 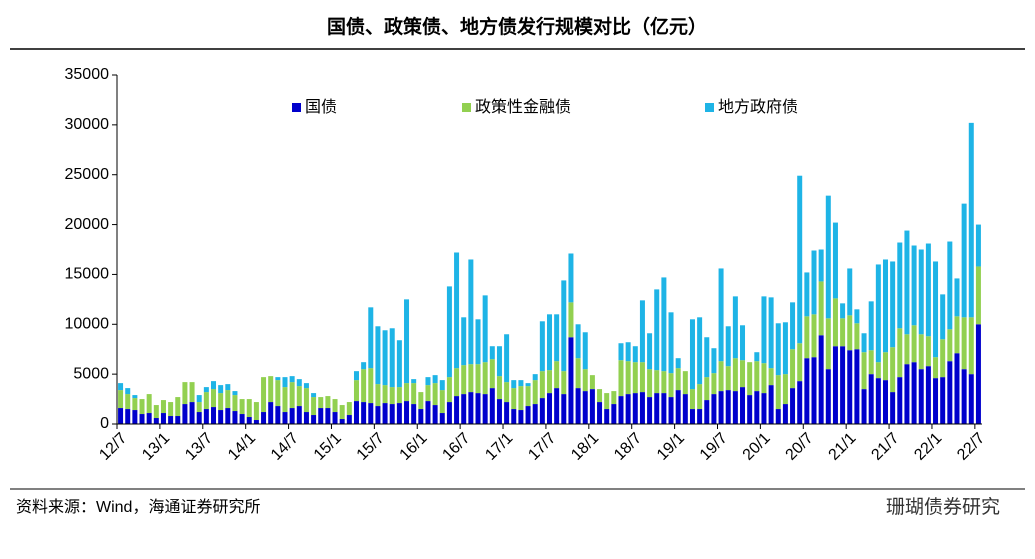 What do you see at coordinates (800, 447) in the screenshot?
I see `x-tick-label: 20/7` at bounding box center [800, 447].